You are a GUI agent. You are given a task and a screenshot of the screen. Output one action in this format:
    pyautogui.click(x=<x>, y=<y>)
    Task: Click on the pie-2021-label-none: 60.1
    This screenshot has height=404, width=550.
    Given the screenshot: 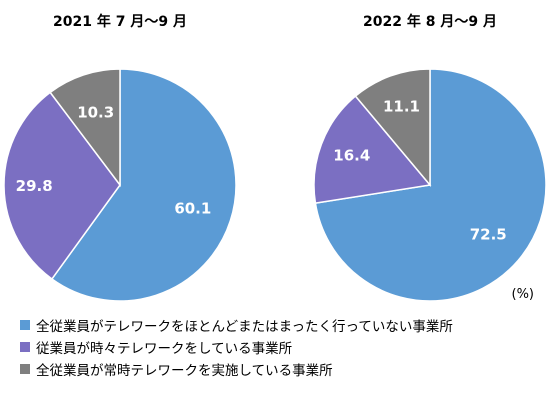 What is the action you would take?
    pyautogui.click(x=192, y=209)
    